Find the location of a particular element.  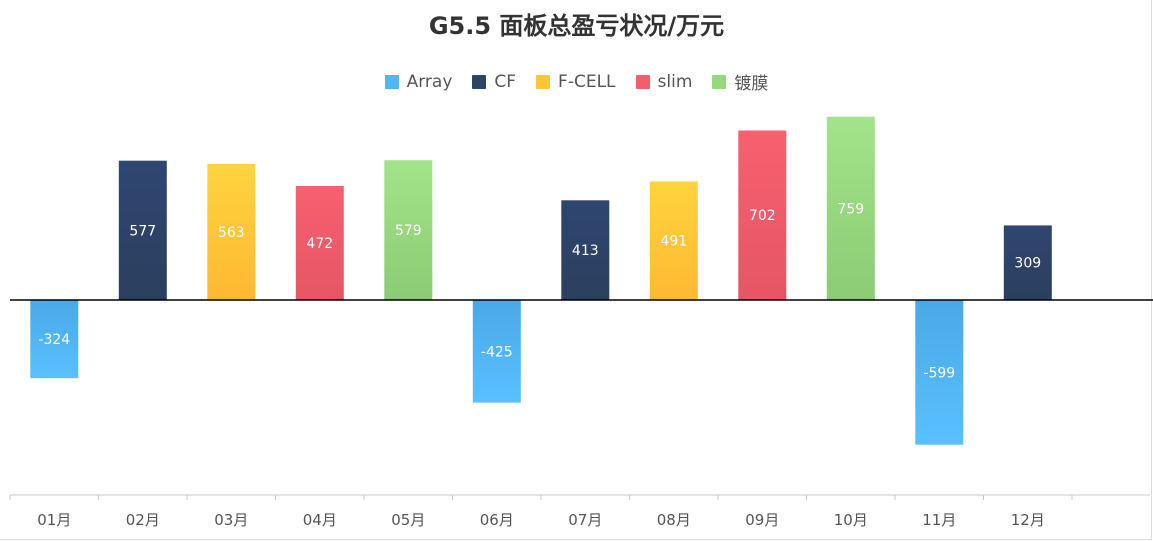

bar-07月 is located at coordinates (585, 250).